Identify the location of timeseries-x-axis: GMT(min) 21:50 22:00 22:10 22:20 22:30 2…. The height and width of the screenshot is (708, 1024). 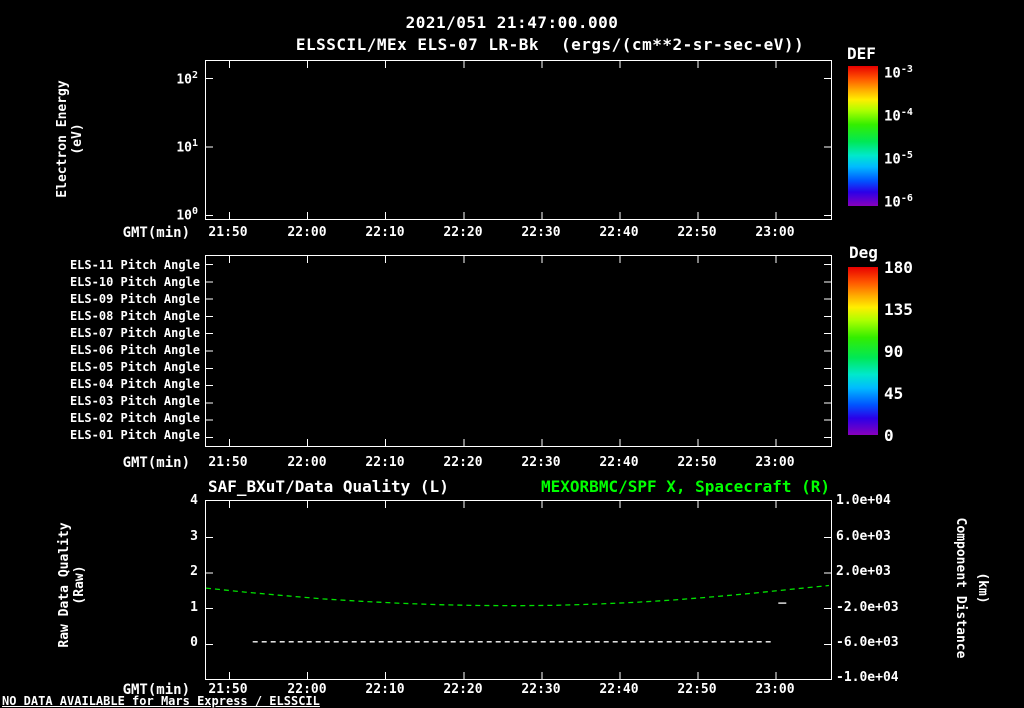
(512, 690).